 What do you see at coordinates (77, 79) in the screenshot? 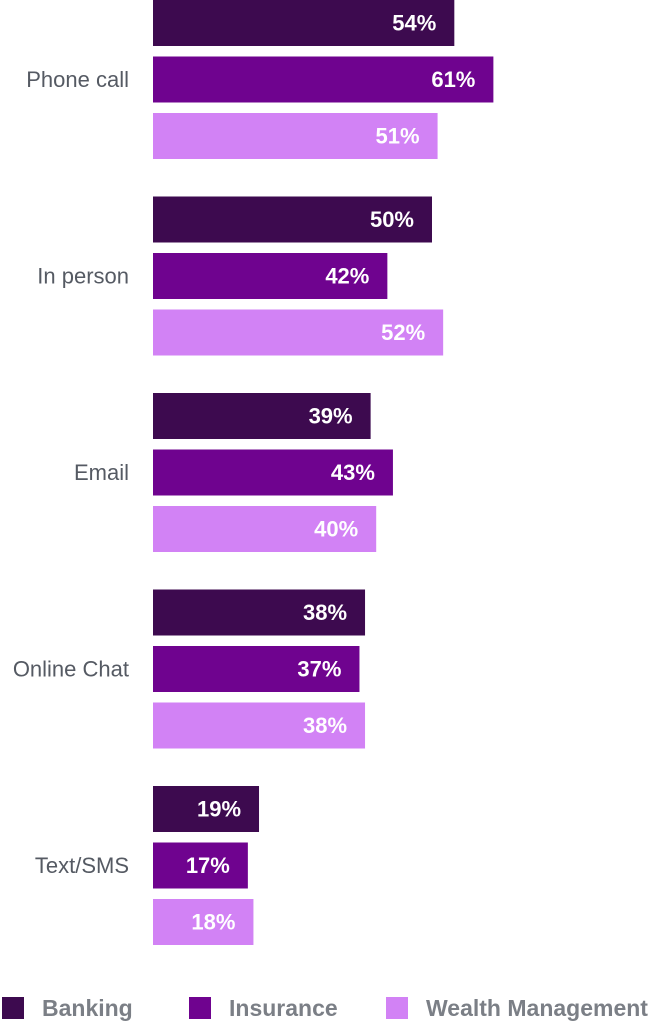
I see `category-label-phone-call: Phone call` at bounding box center [77, 79].